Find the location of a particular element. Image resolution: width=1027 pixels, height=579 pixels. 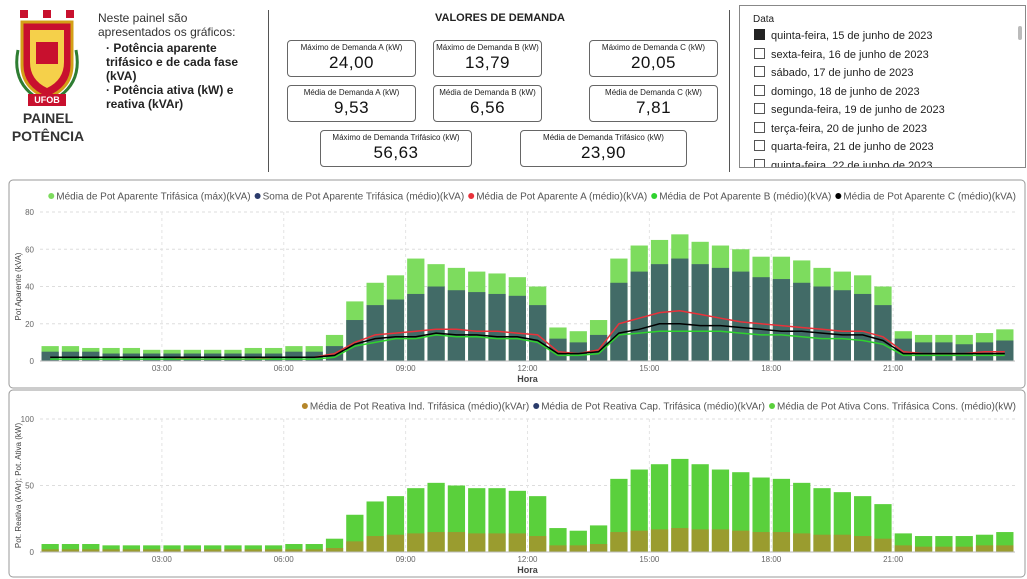

bullet: Potência ativa (kW) e reativa (kVAr) is located at coordinates (184, 97).